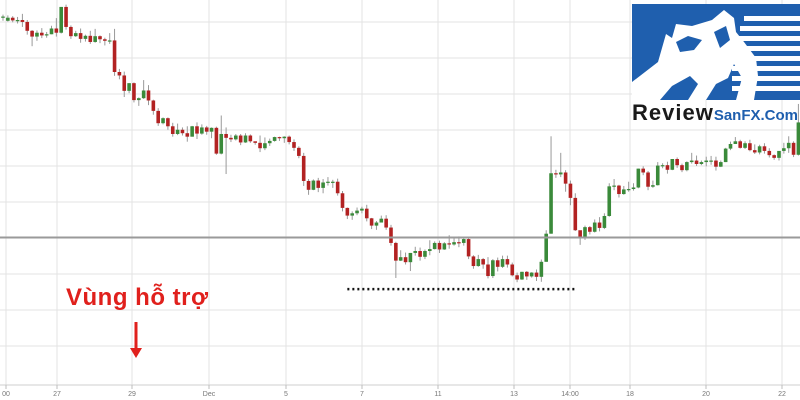  What do you see at coordinates (400, 263) in the screenshot?
I see `chart-levels` at bounding box center [400, 263].